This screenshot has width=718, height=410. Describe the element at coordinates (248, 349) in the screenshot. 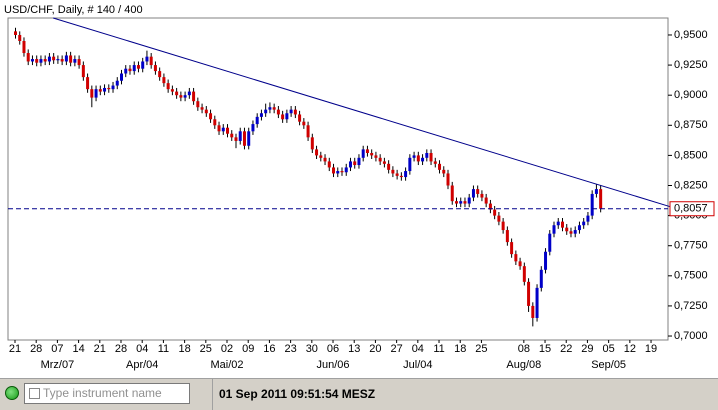

I see `x-tick-label: 09` at that location.